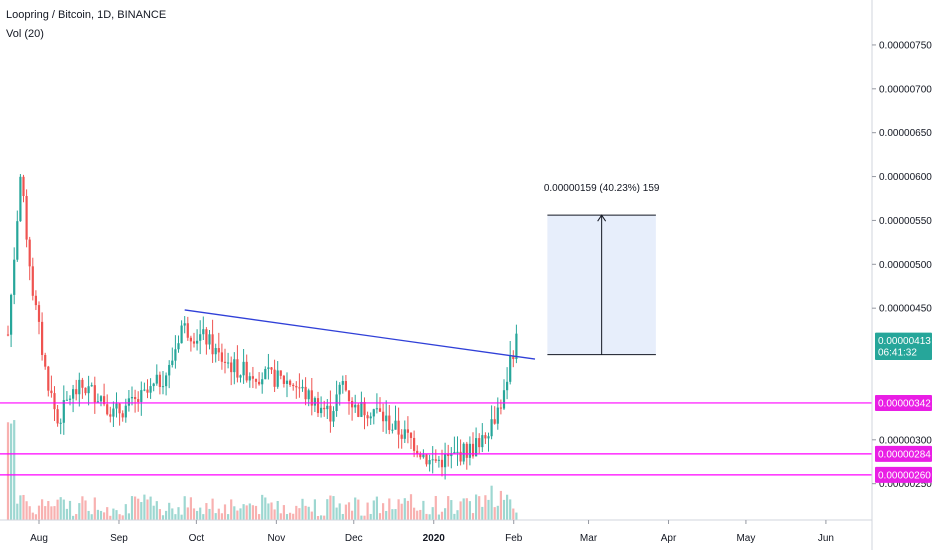 The image size is (932, 550). Describe the element at coordinates (669, 538) in the screenshot. I see `time-tick-label: Apr` at that location.